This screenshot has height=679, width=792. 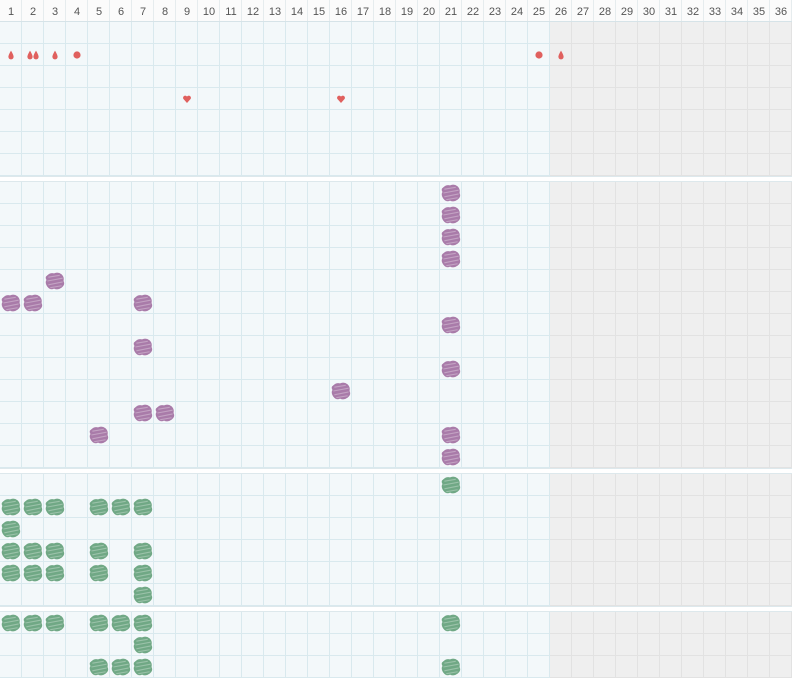 I want to click on day-label: 36, so click(x=781, y=12).